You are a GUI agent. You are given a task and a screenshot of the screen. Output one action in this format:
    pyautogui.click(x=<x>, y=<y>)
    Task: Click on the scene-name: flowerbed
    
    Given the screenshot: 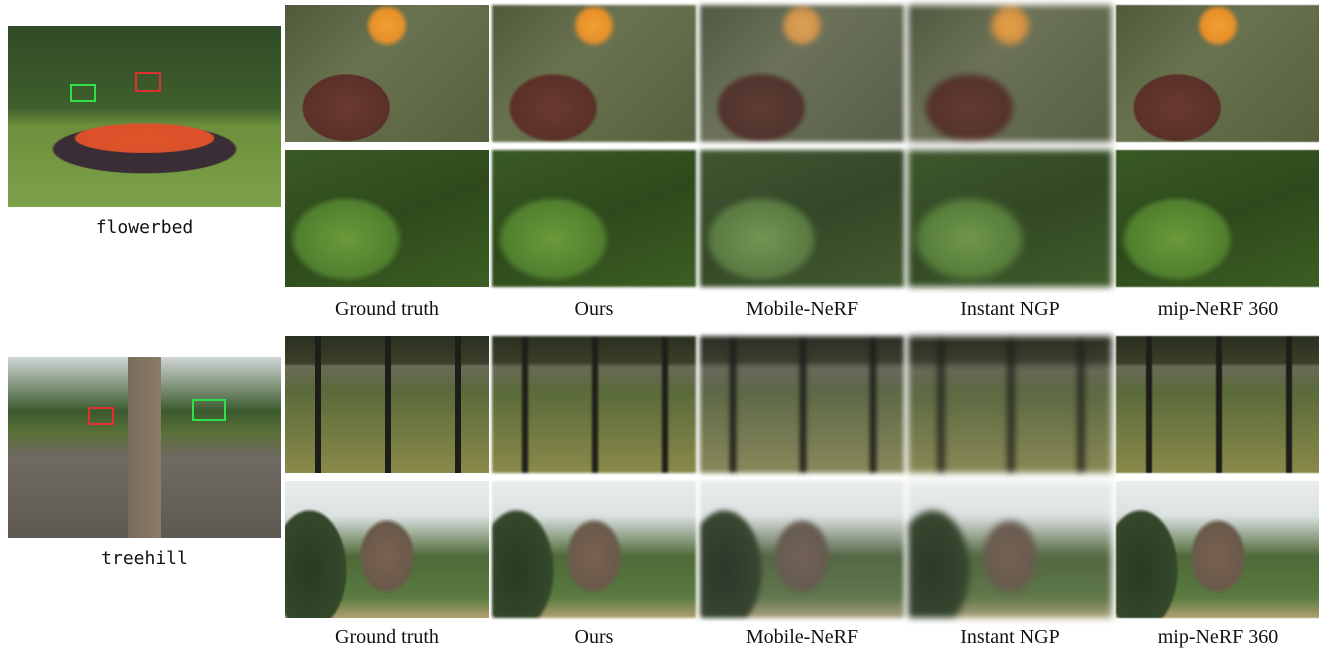 What is the action you would take?
    pyautogui.click(x=144, y=227)
    